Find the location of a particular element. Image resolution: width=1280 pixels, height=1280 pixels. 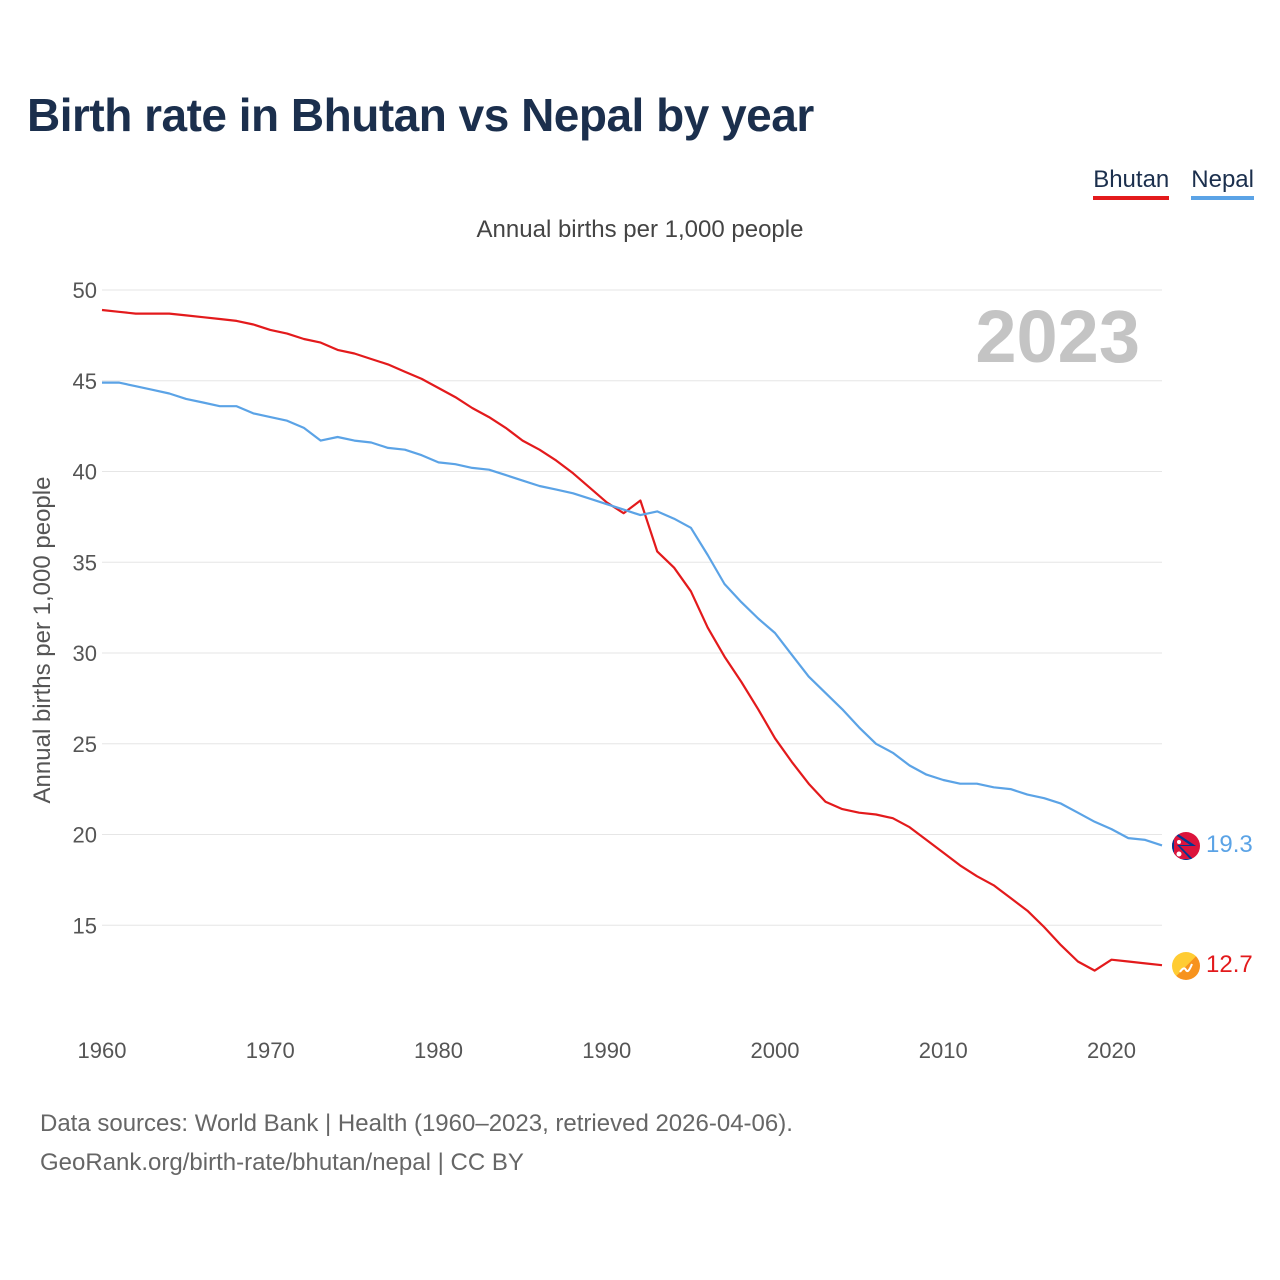

legend-item-nepal: Nepal is located at coordinates (1222, 183).